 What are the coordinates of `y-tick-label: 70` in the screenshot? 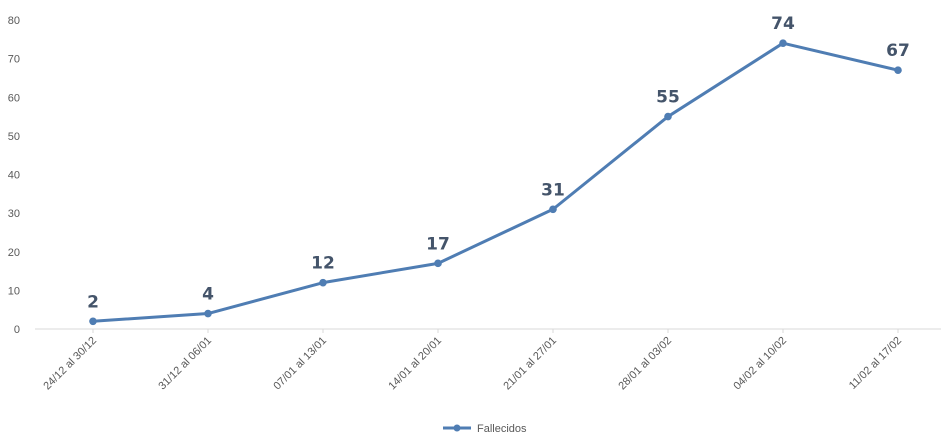 It's located at (14, 60).